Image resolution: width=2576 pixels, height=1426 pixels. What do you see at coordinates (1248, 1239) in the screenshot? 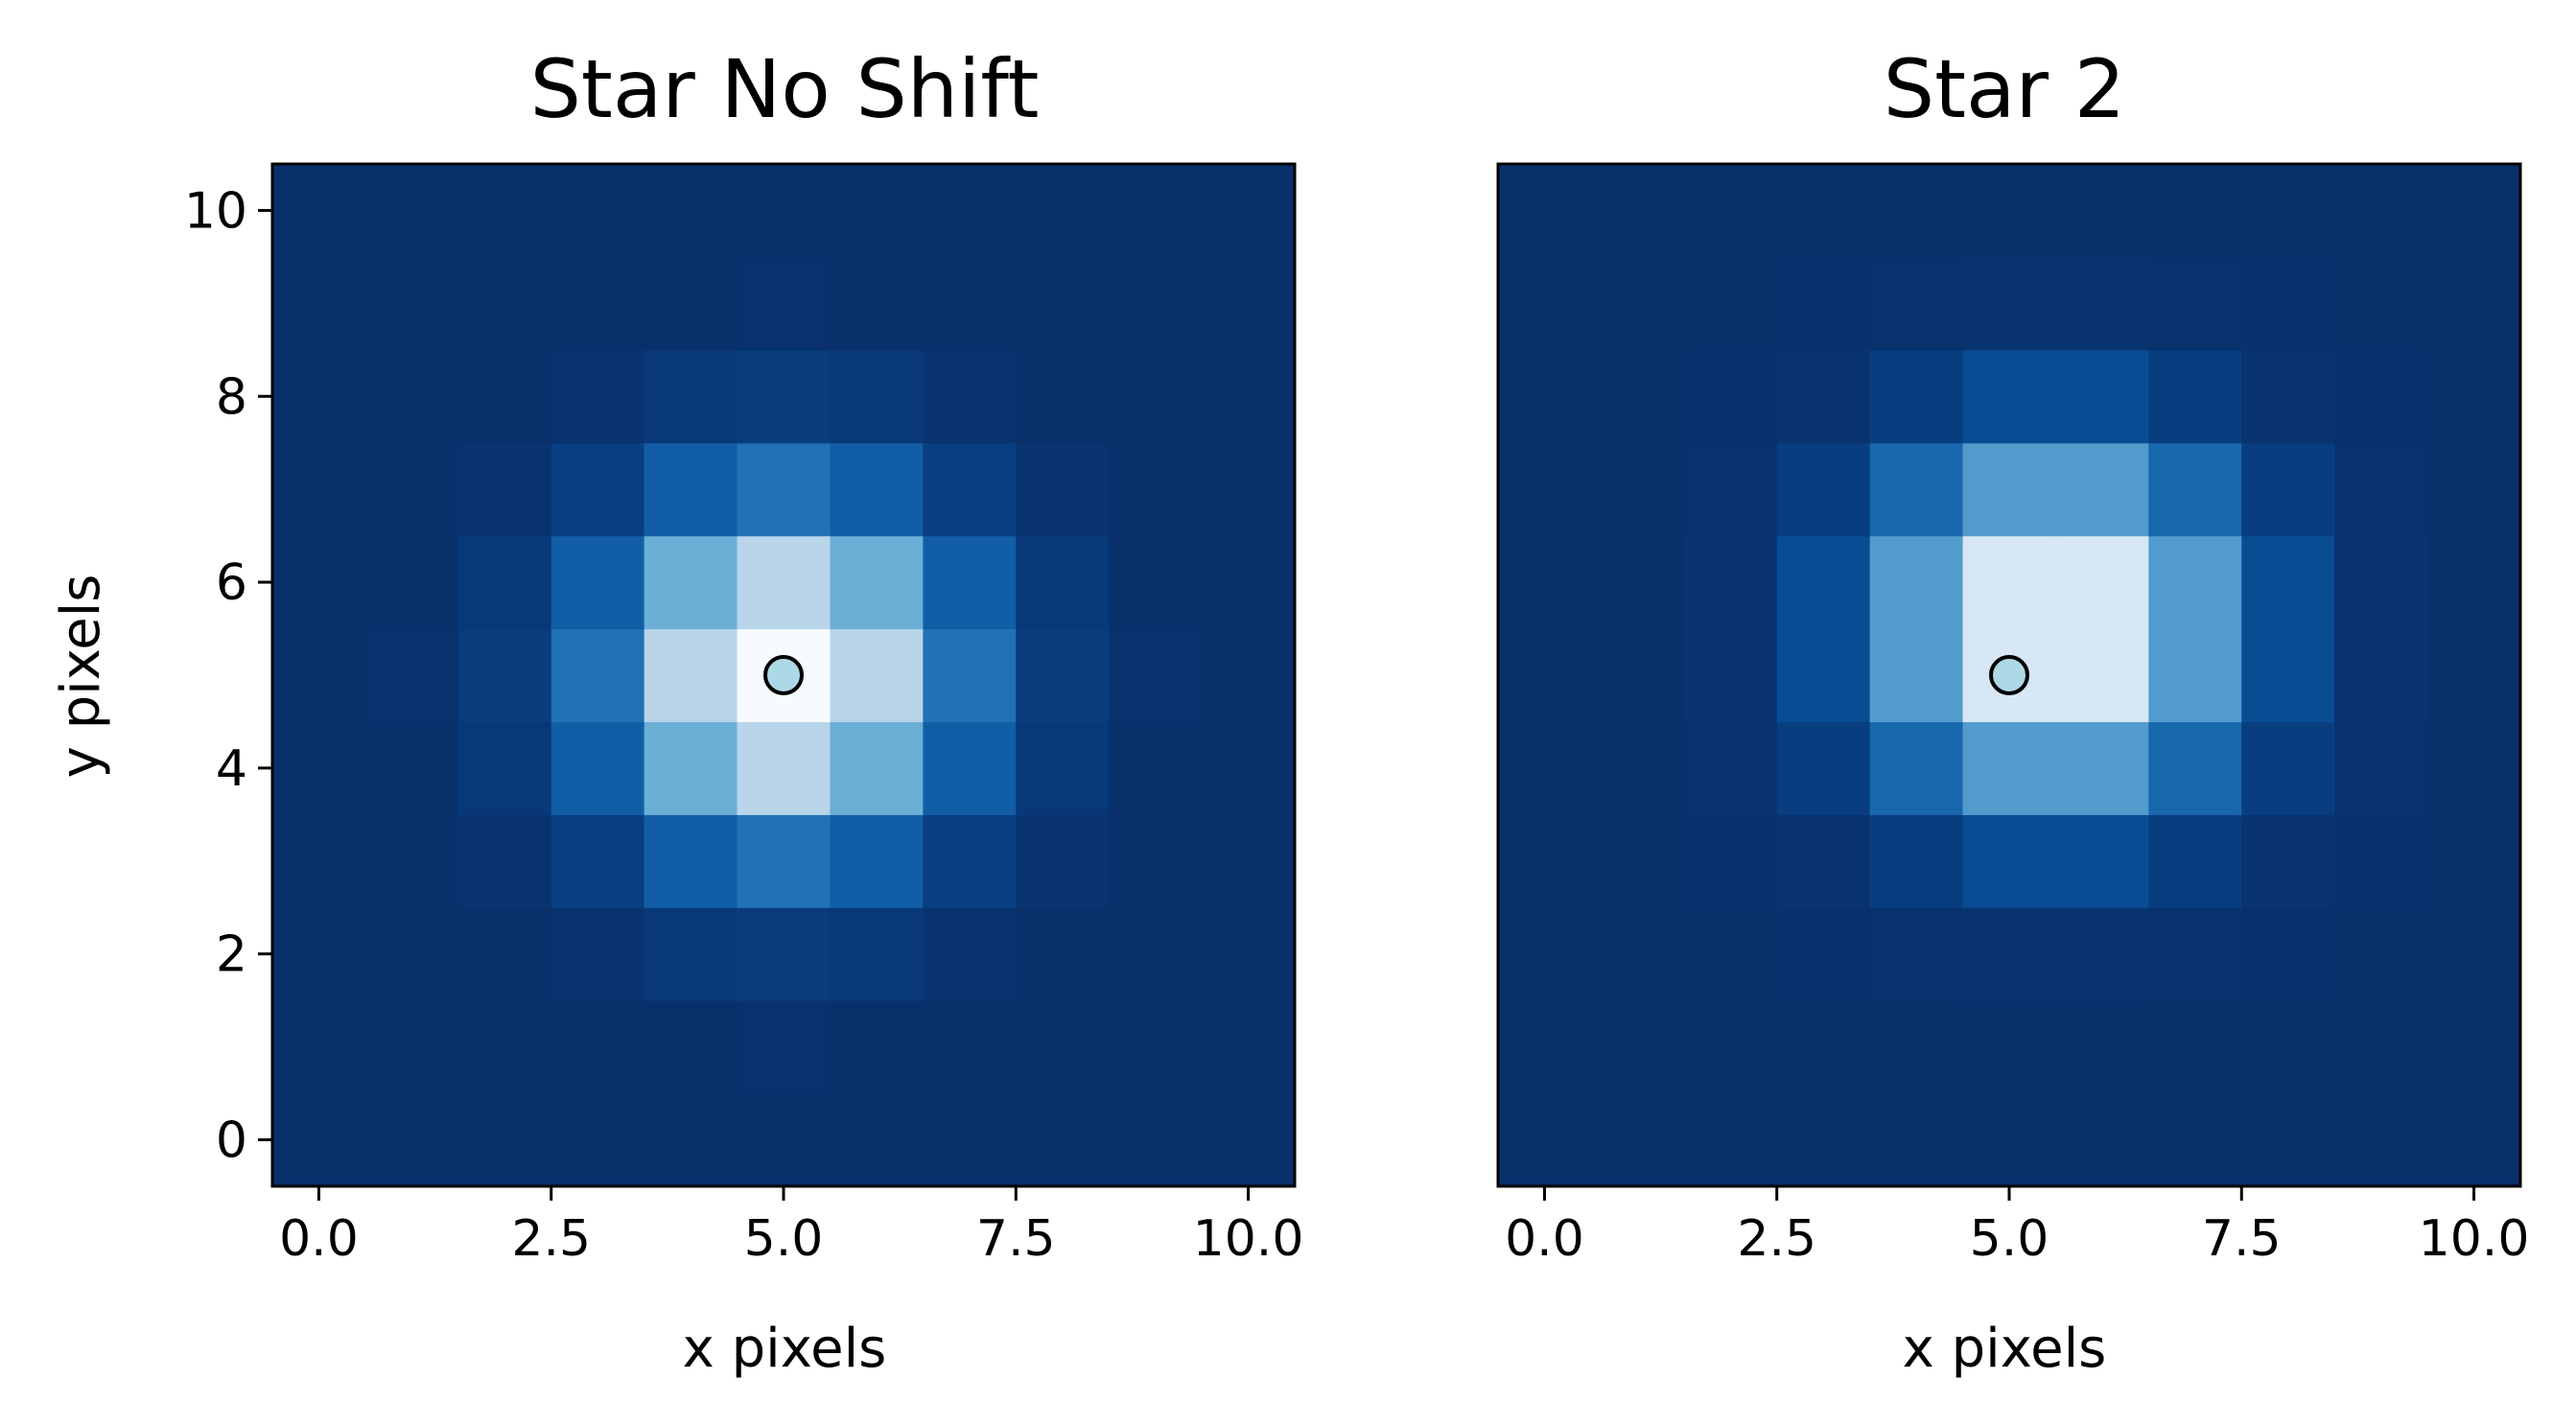
I see `x-tick-label: 10.0` at bounding box center [1248, 1239].